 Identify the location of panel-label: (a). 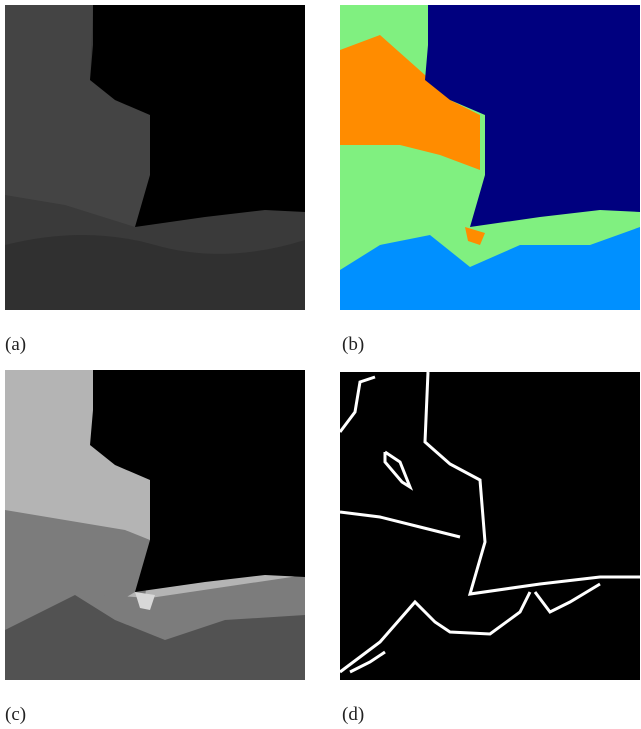
(15, 344).